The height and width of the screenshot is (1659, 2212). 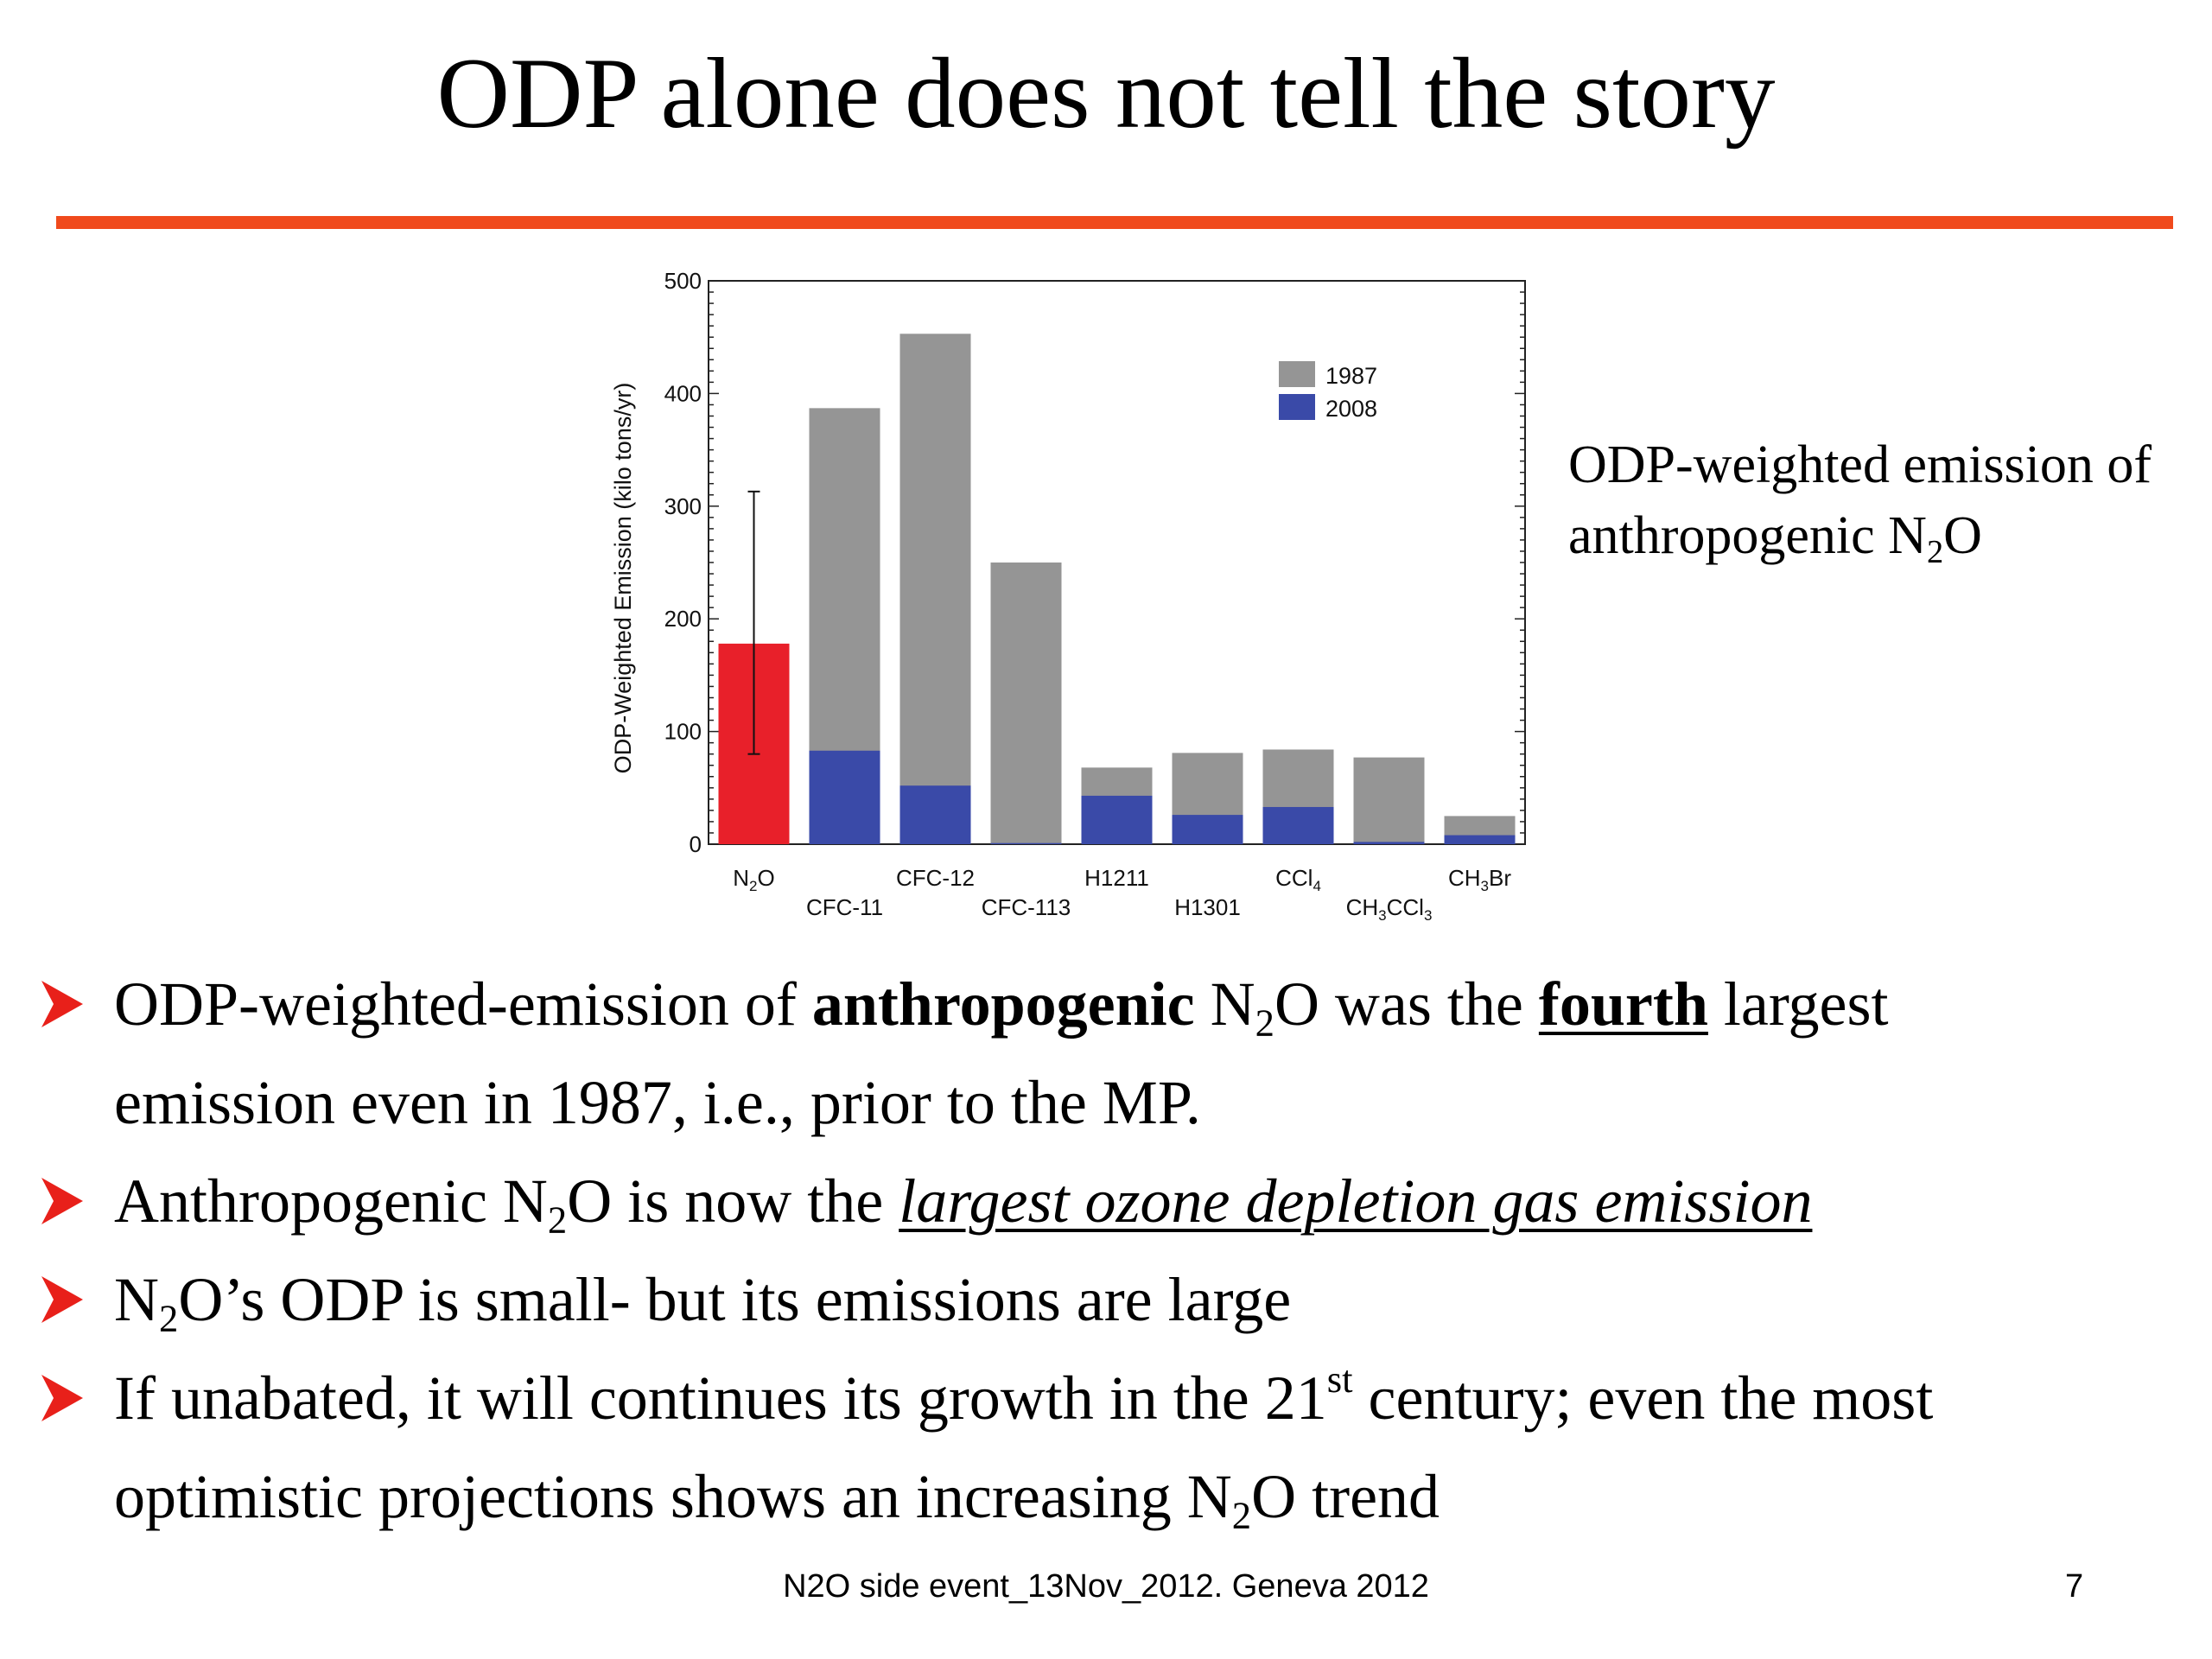 I want to click on slide-title: ODP alone does not tell the story, so click(x=1106, y=93).